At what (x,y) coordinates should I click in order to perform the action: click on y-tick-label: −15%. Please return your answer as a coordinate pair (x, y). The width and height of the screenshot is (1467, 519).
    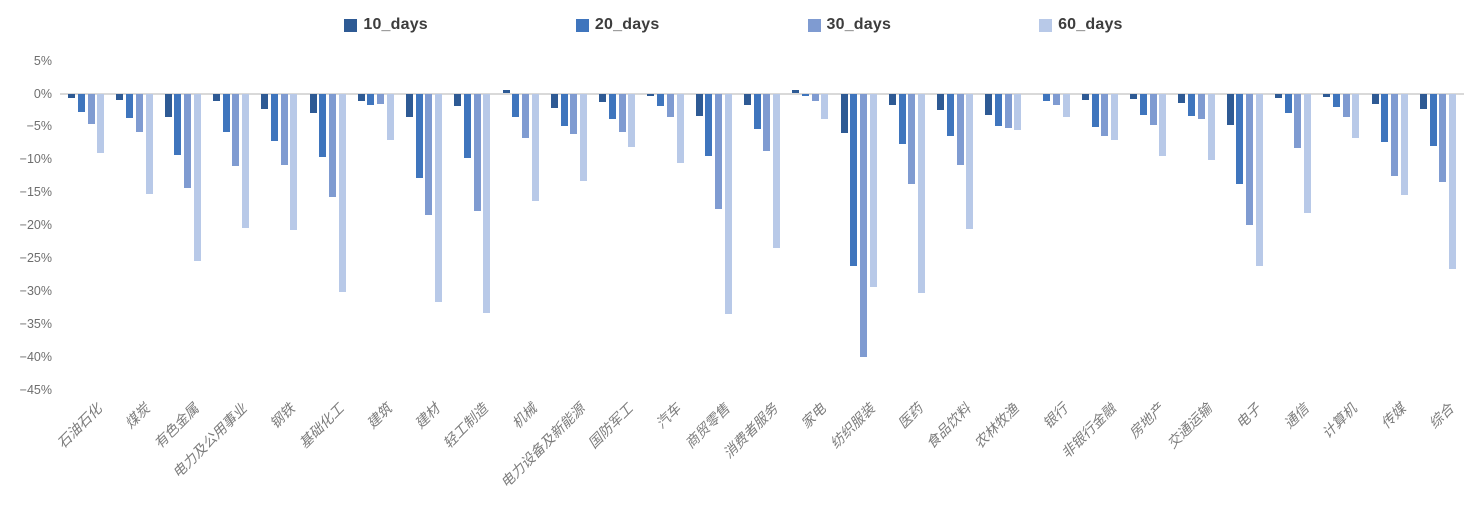
    Looking at the image, I should click on (35, 192).